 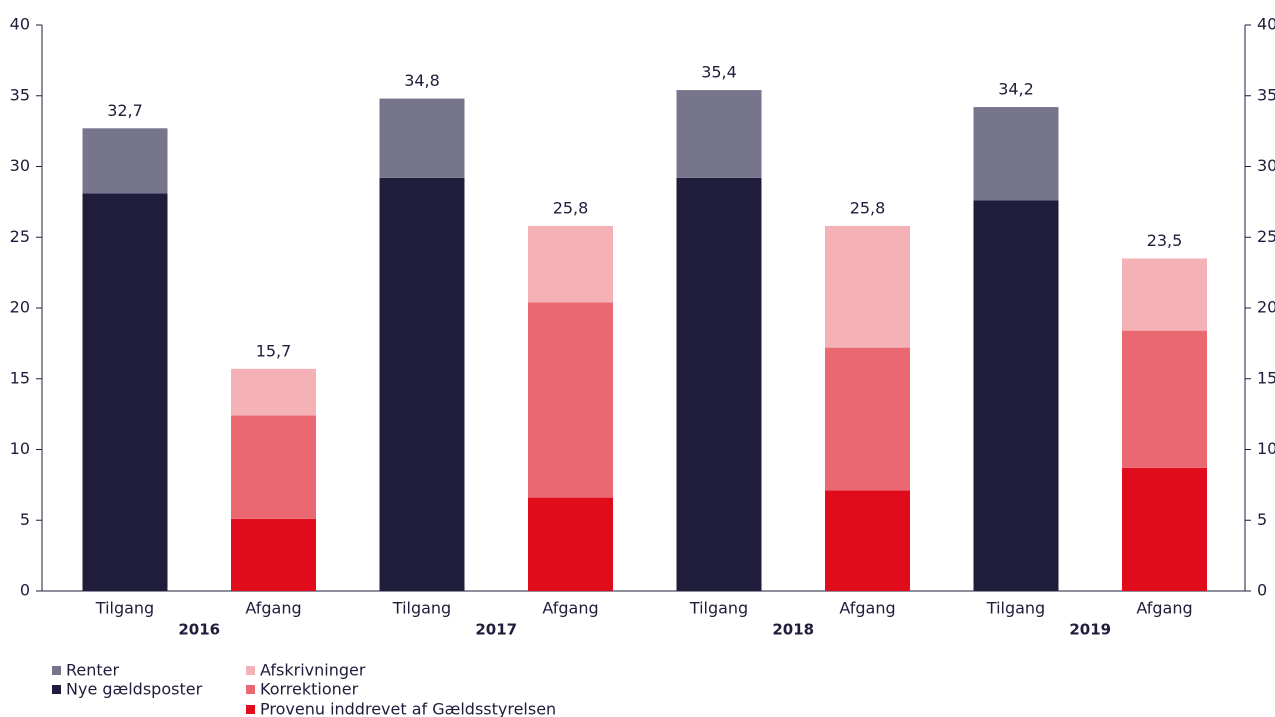 I want to click on group-label: 2016, so click(x=199, y=630).